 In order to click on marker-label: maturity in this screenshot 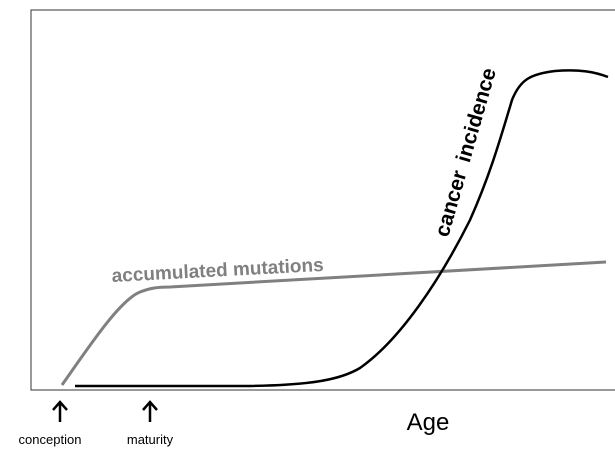, I will do `click(150, 439)`.